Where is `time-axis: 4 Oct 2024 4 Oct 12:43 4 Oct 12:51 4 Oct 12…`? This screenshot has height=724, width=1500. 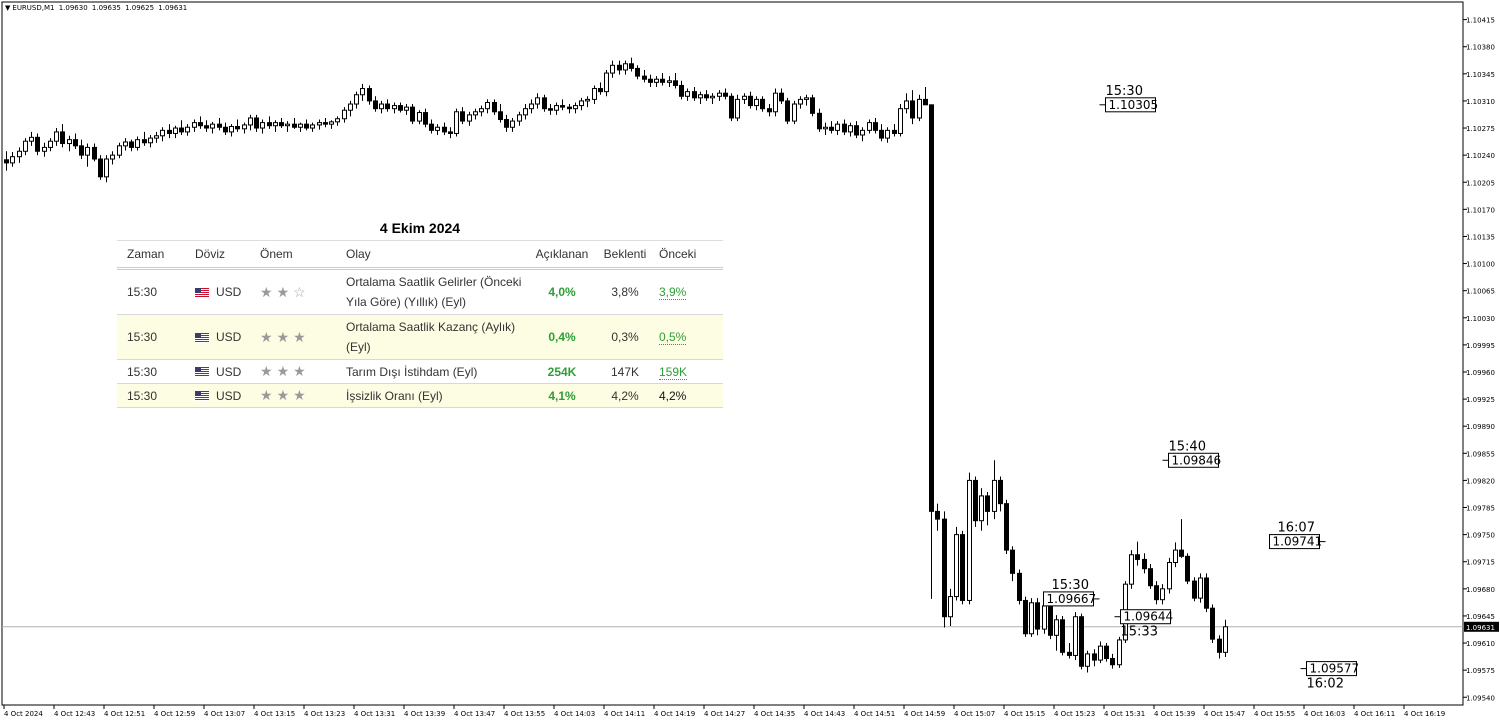
time-axis: 4 Oct 2024 4 Oct 12:43 4 Oct 12:51 4 Oct 12… is located at coordinates (724, 711).